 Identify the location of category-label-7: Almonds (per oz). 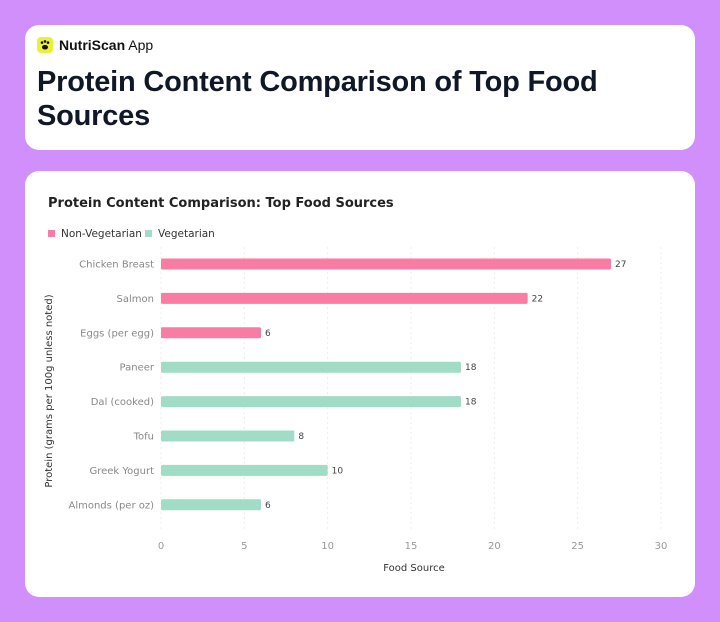
(111, 505).